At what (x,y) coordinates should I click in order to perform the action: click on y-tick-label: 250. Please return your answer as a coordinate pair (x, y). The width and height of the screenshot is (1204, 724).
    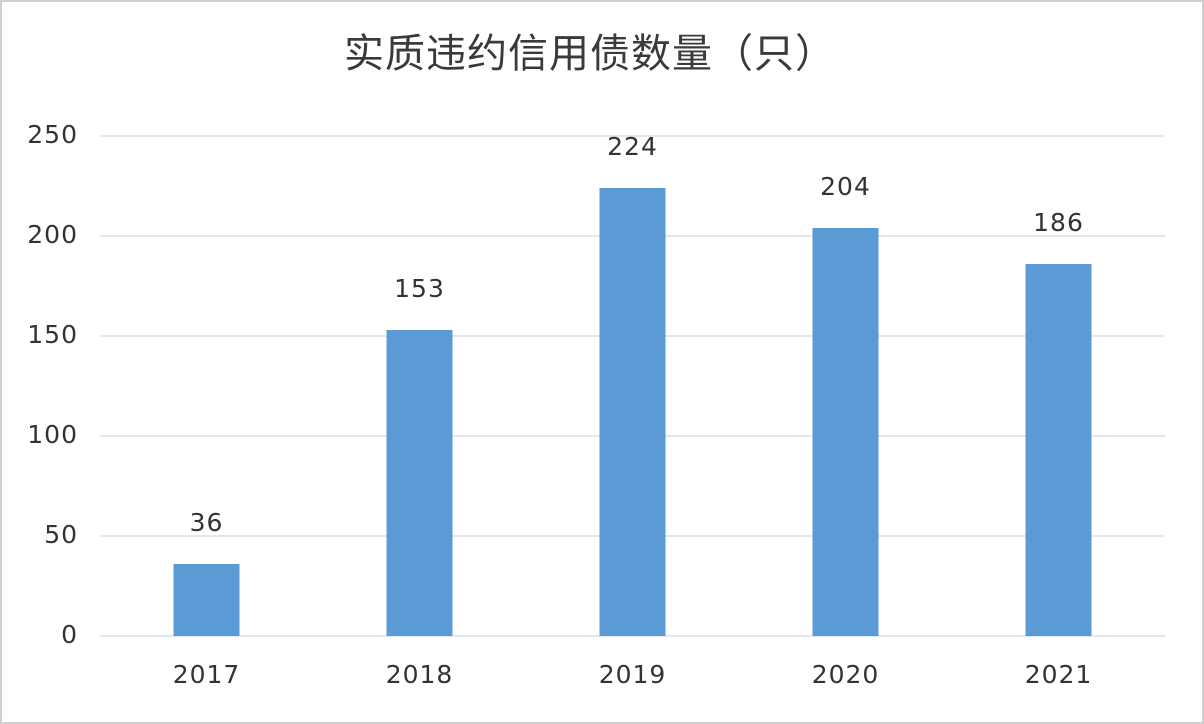
    Looking at the image, I should click on (52, 134).